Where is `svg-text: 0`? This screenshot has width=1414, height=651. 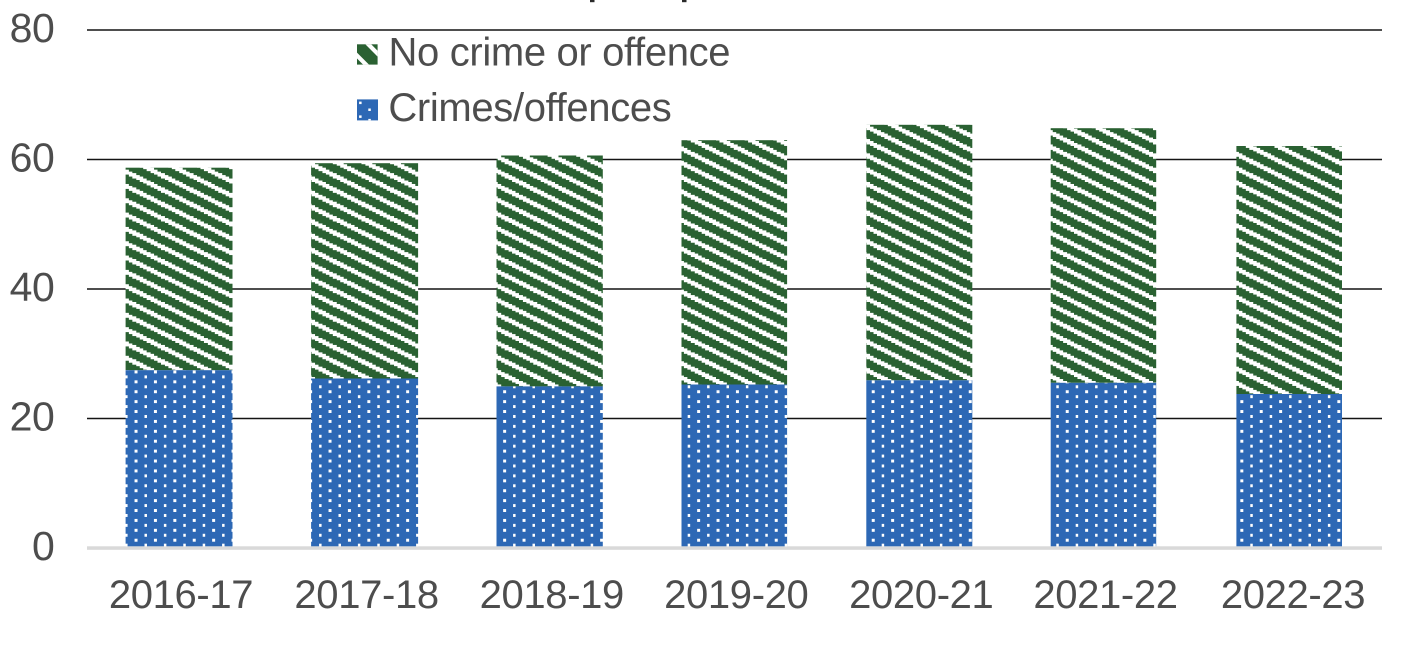
svg-text: 0 is located at coordinates (43, 546).